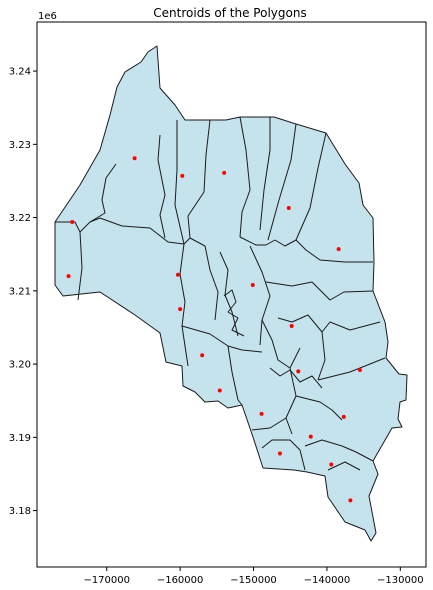 The width and height of the screenshot is (433, 590). What do you see at coordinates (20, 72) in the screenshot?
I see `y-tick-label: 3.24` at bounding box center [20, 72].